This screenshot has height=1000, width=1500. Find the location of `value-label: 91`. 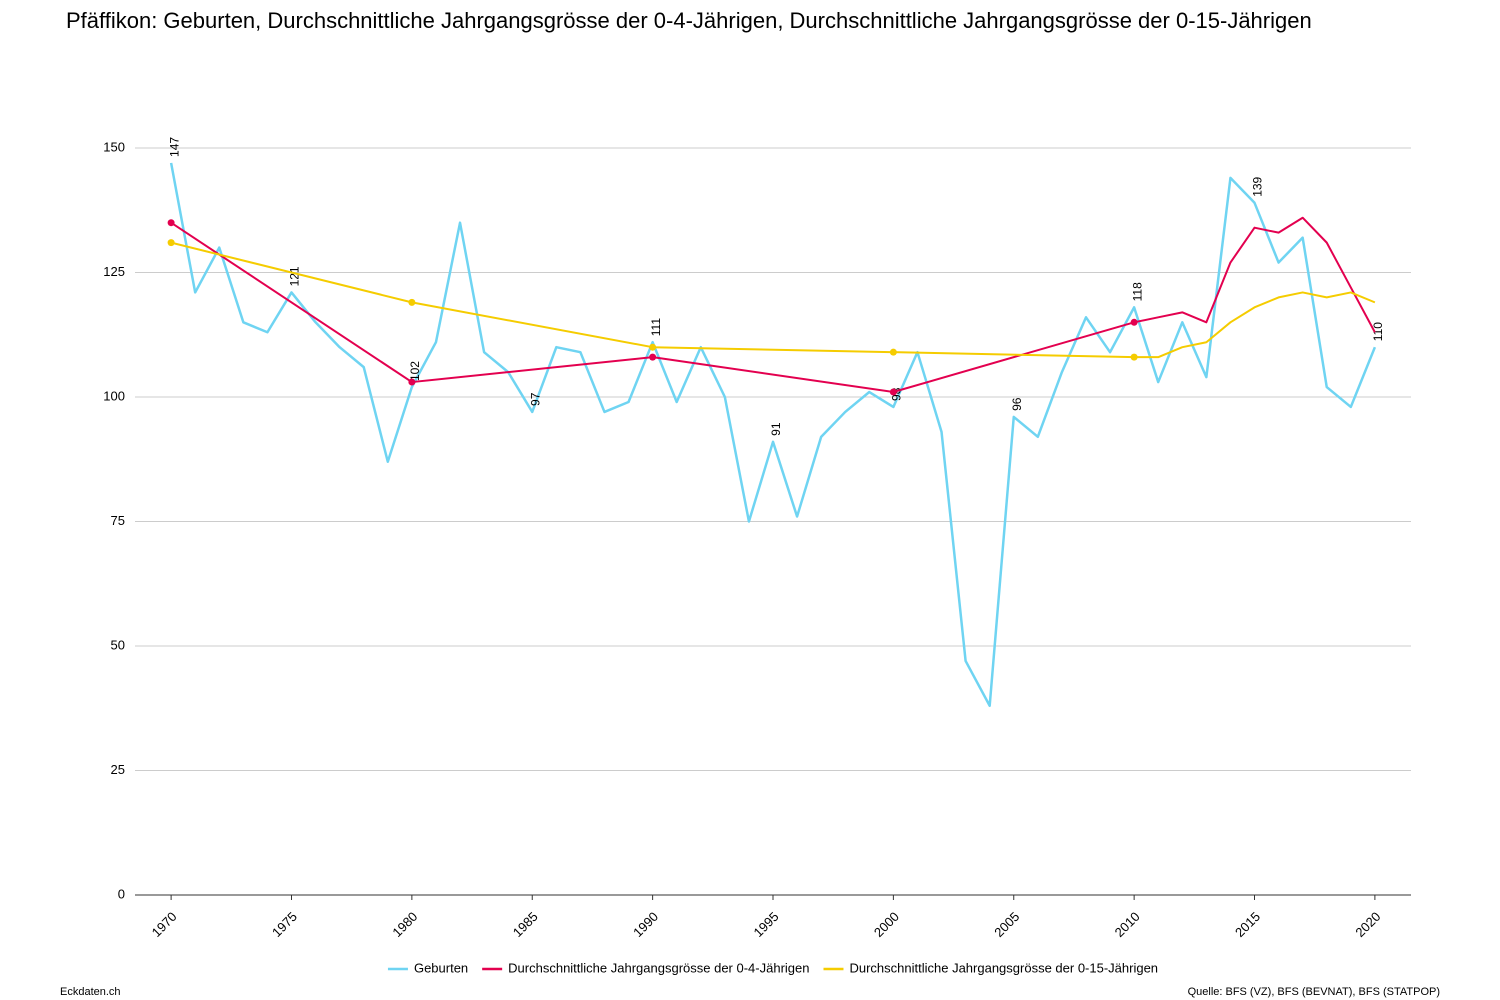

value-label: 91 is located at coordinates (776, 429).